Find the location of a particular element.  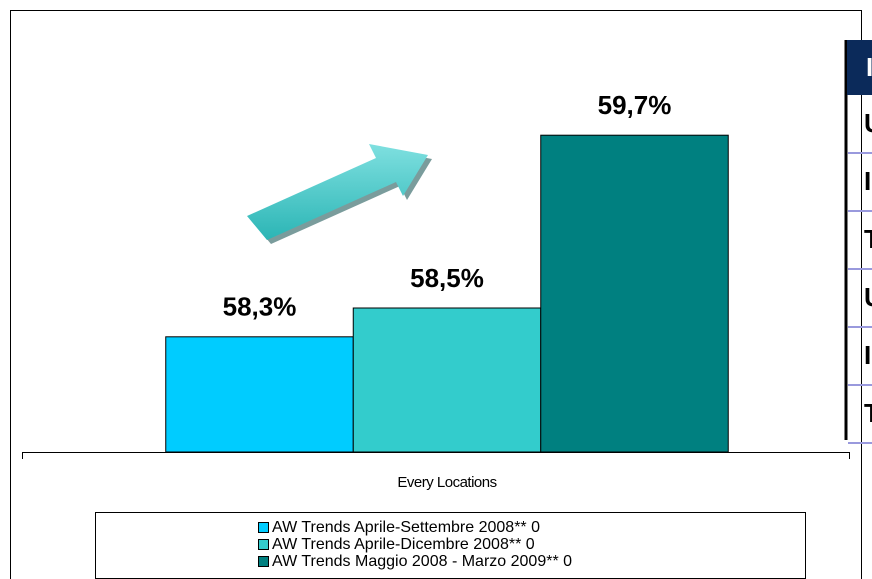

table-header: I is located at coordinates (869, 67).